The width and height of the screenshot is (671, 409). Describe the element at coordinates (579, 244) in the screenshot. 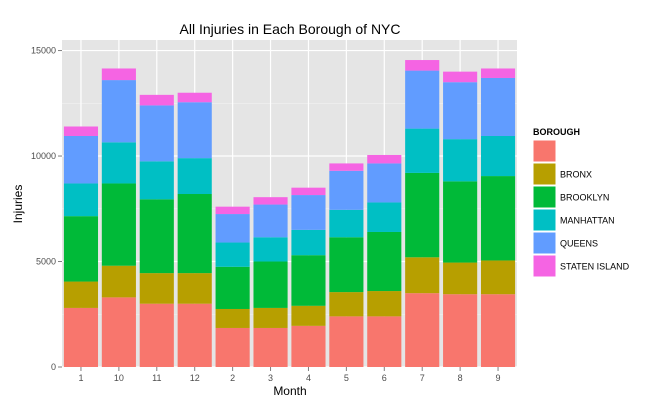

I see `legend-label: QUEENS` at that location.